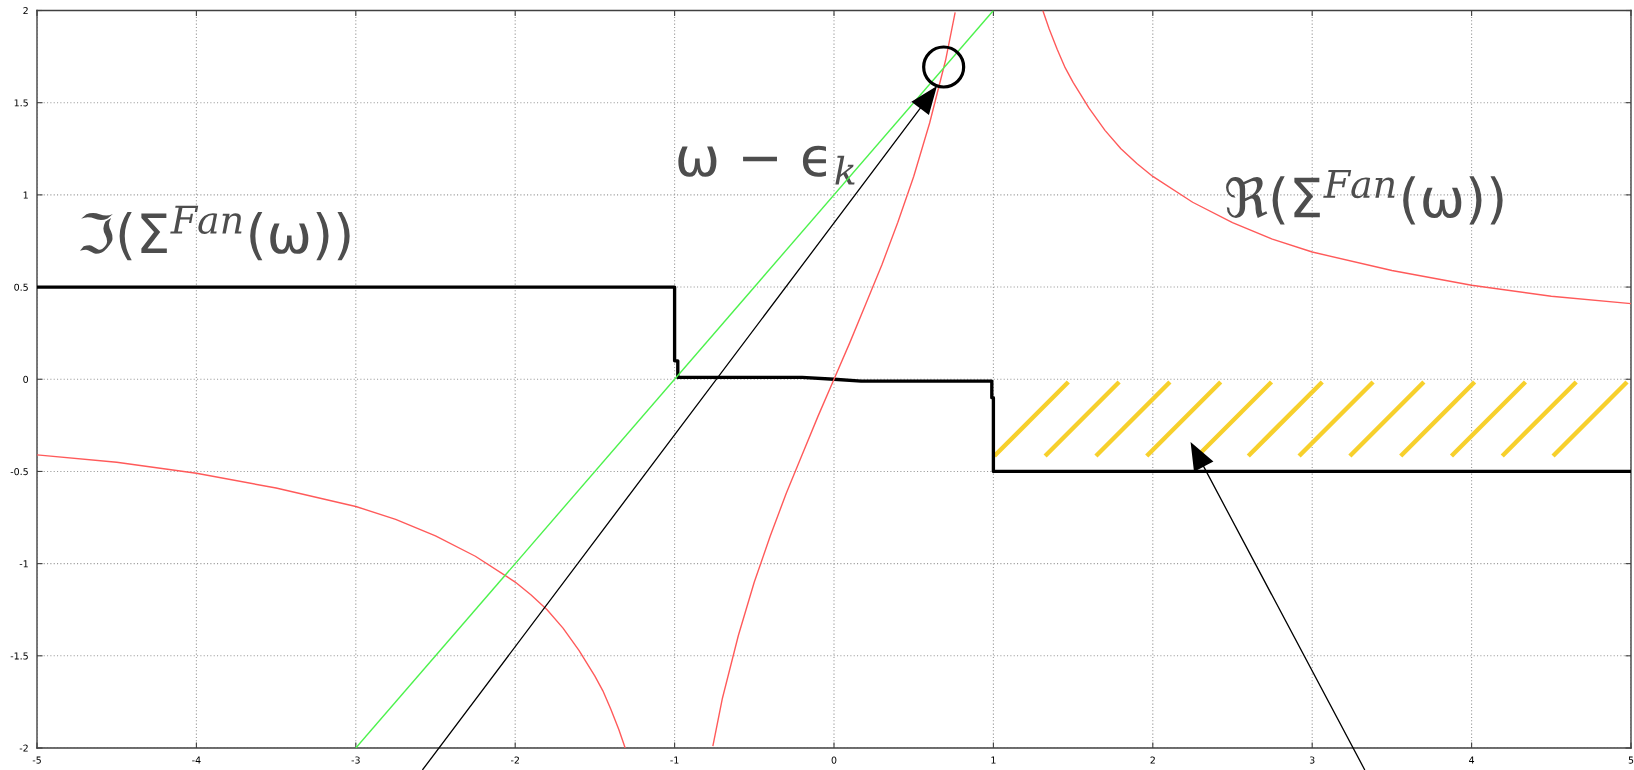  Describe the element at coordinates (1312, 760) in the screenshot. I see `x-tick-label: 3` at that location.